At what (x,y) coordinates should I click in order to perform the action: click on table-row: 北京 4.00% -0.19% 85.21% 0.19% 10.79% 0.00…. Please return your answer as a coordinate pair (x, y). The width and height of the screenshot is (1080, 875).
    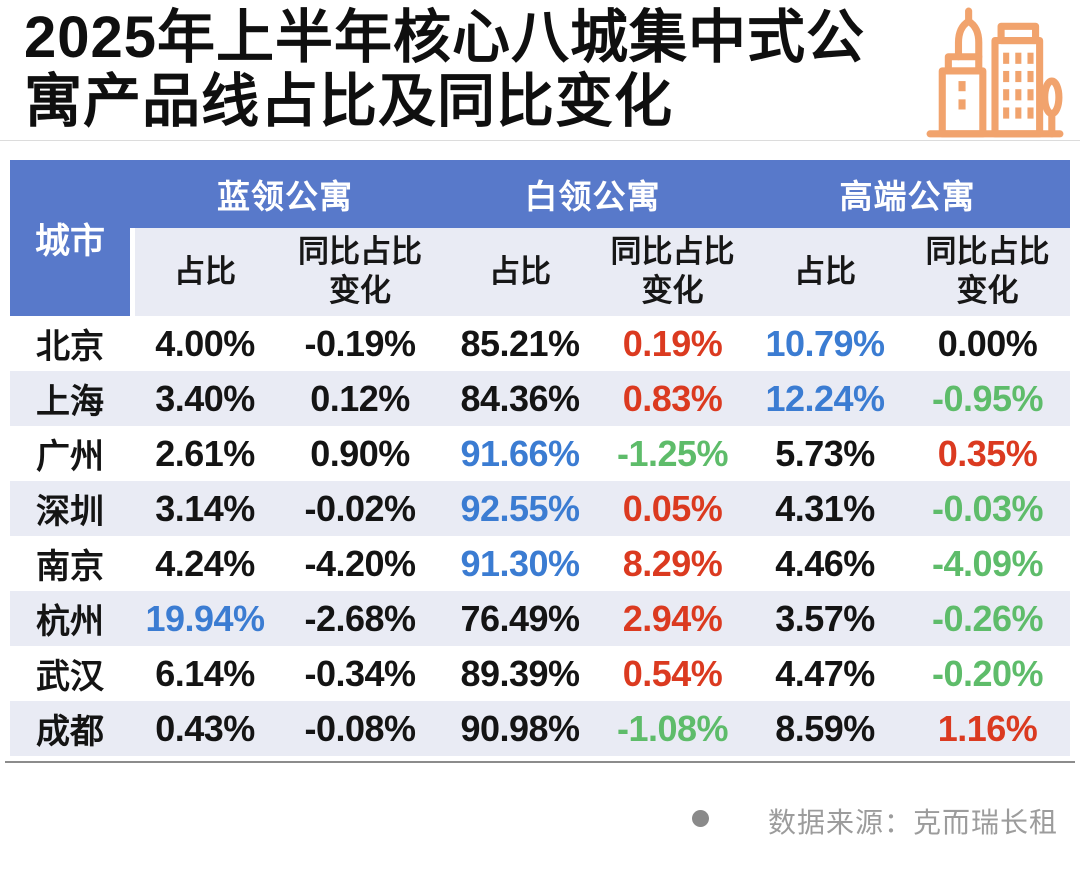
    Looking at the image, I should click on (540, 343).